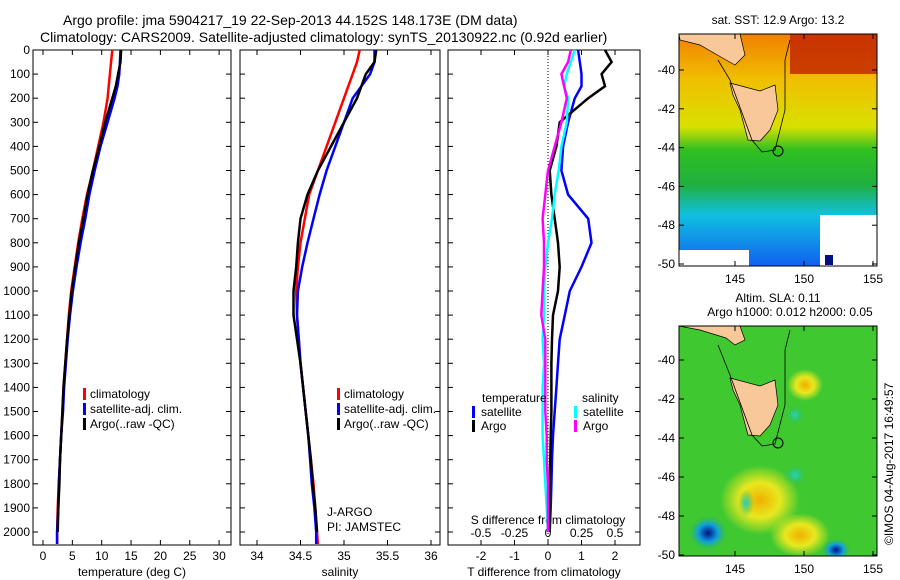 The width and height of the screenshot is (900, 580). What do you see at coordinates (515, 533) in the screenshot?
I see `s-tick-label: -0.25` at bounding box center [515, 533].